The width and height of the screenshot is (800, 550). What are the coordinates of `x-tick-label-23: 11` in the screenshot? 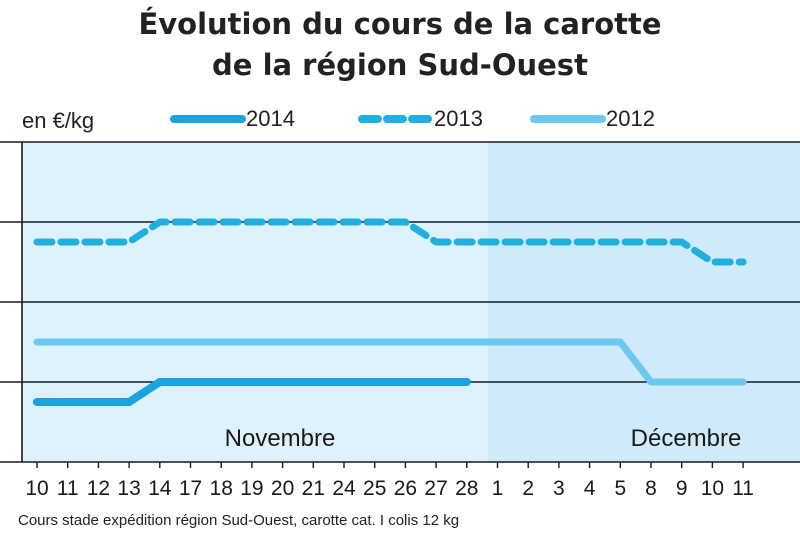 It's located at (743, 488).